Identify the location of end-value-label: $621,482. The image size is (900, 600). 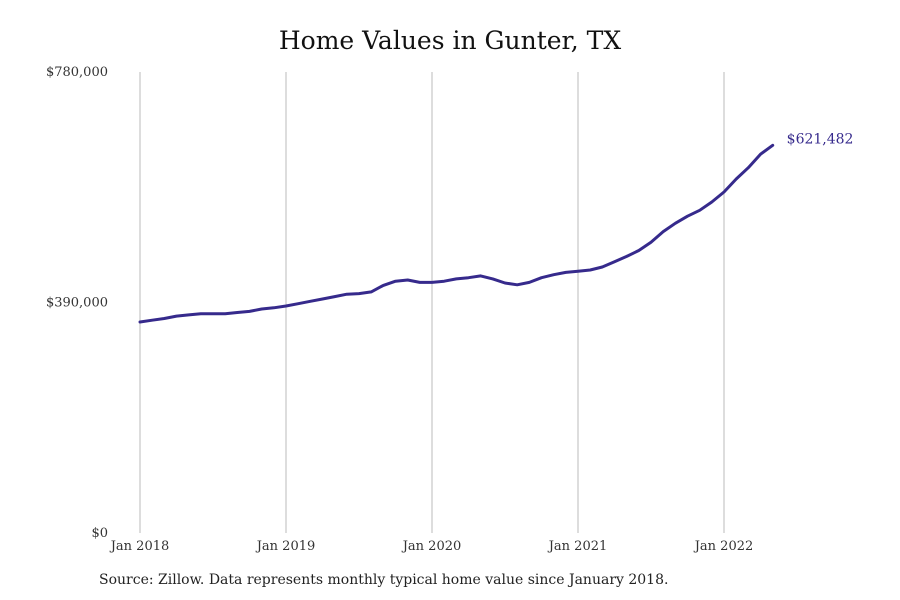
(820, 139).